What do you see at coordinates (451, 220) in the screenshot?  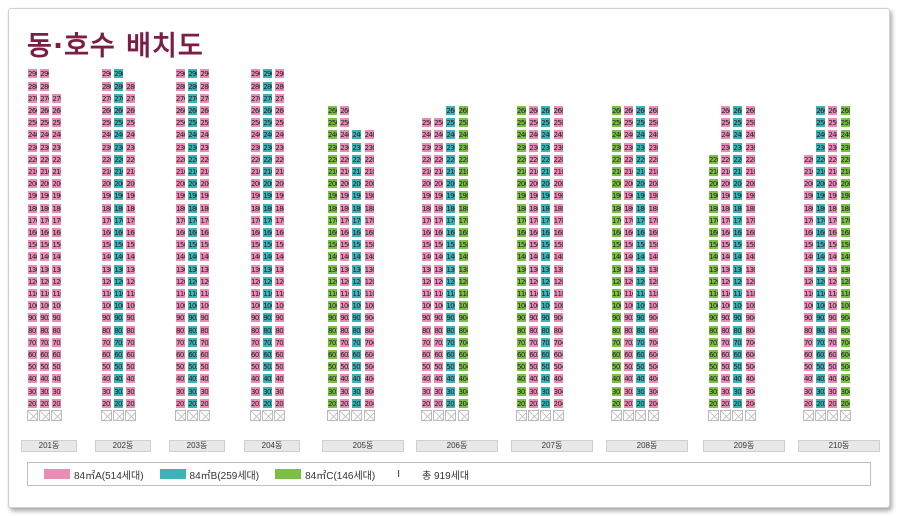 I see `unit-cell: 1703` at bounding box center [451, 220].